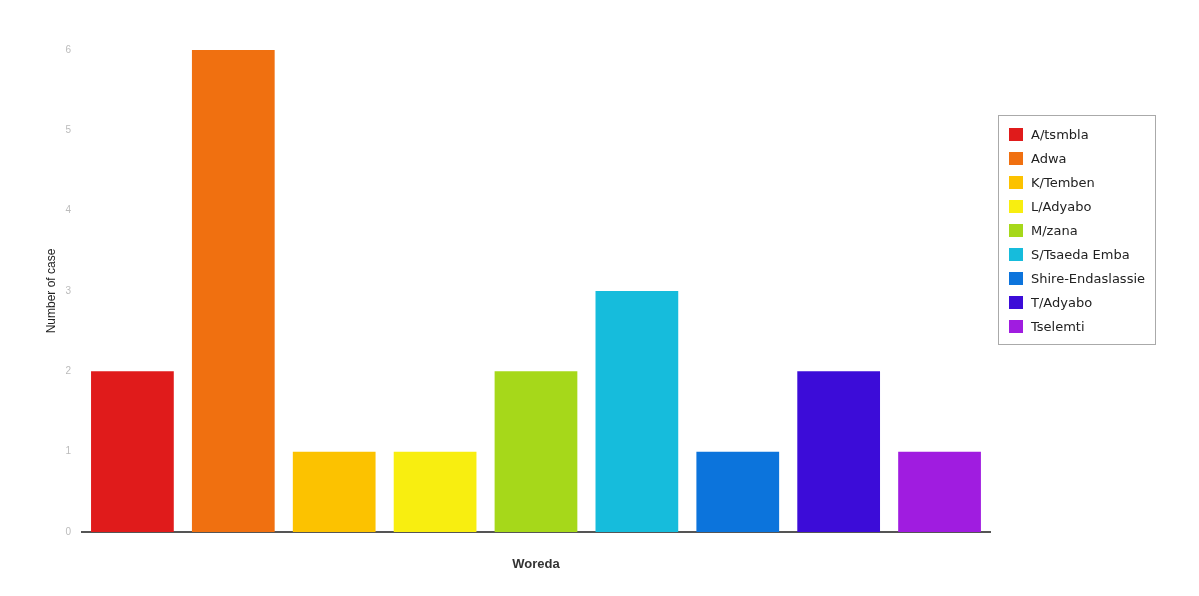 The height and width of the screenshot is (596, 1199). Describe the element at coordinates (1080, 254) in the screenshot. I see `legend-label: S/Tsaeda Emba` at that location.